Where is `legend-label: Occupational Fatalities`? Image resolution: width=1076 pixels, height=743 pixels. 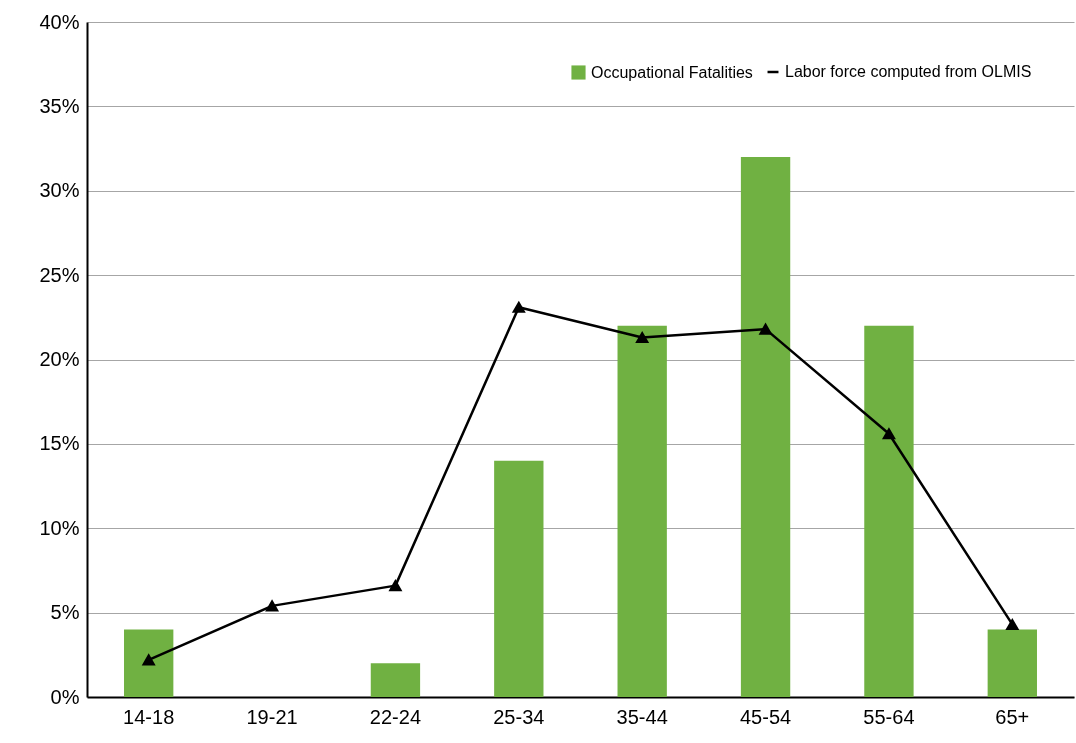 legend-label: Occupational Fatalities is located at coordinates (672, 72).